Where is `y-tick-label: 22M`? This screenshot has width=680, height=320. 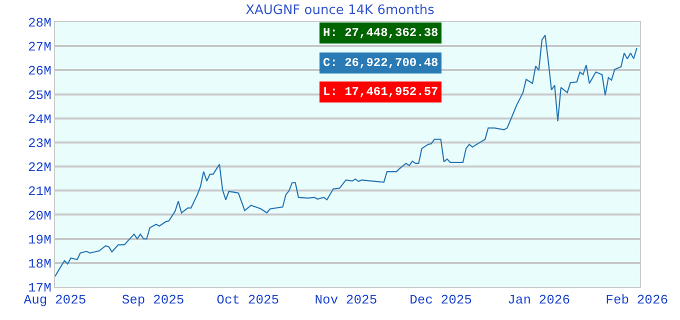
y-tick-label: 22M is located at coordinates (40, 168).